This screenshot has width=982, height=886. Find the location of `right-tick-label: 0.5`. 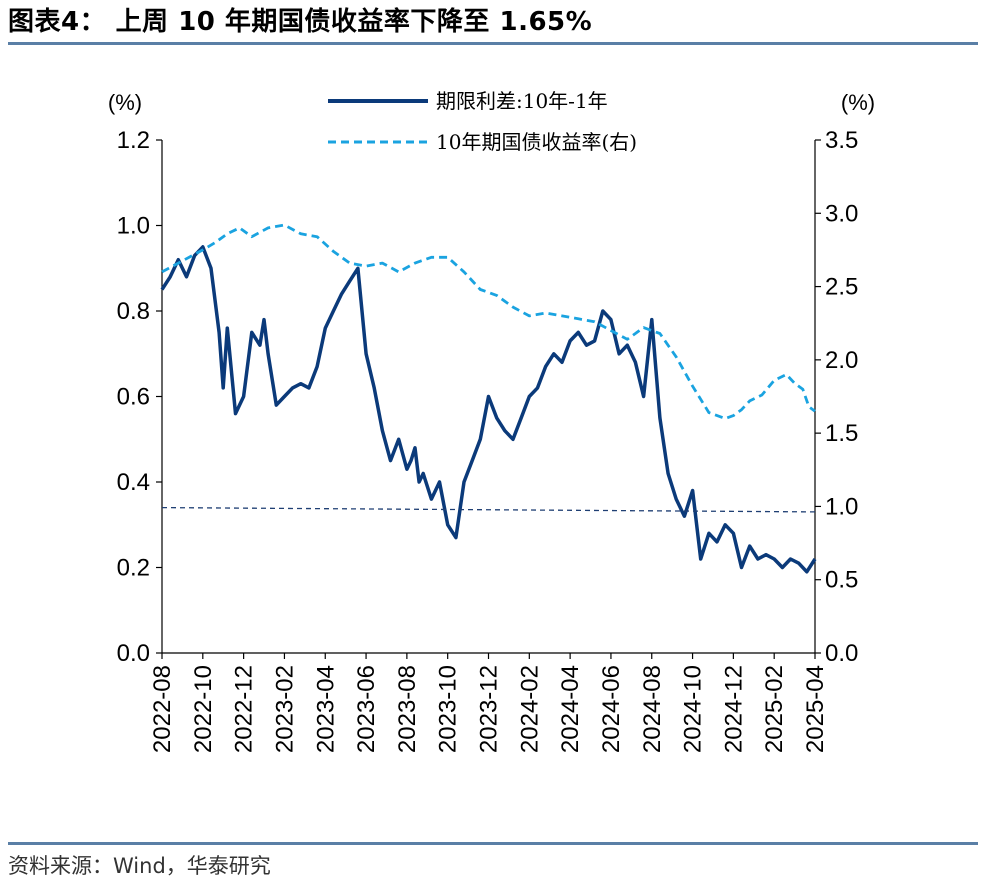

right-tick-label: 0.5 is located at coordinates (841, 580).